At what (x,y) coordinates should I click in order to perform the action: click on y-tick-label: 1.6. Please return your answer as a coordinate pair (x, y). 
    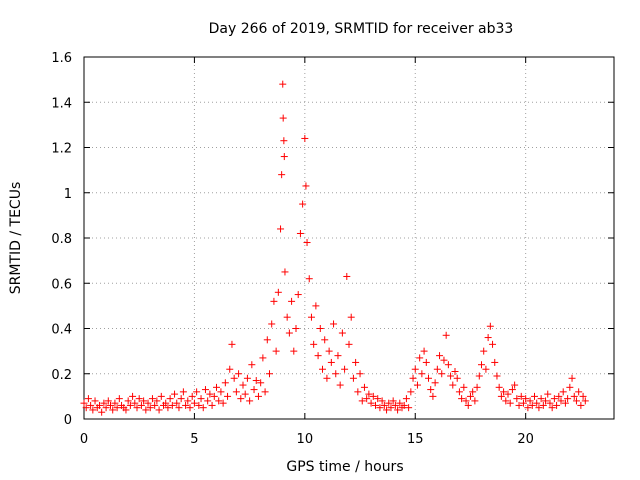
    Looking at the image, I should click on (61, 58).